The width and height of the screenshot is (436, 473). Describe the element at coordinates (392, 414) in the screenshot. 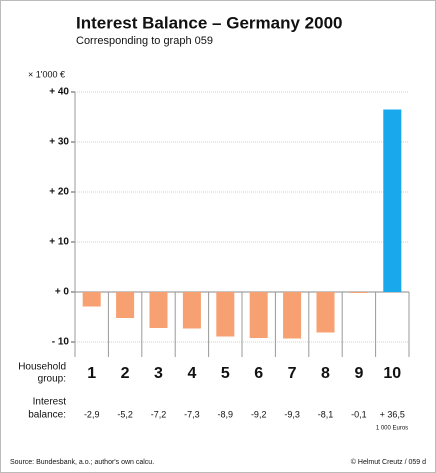

I see `value-label: + 36,5` at that location.